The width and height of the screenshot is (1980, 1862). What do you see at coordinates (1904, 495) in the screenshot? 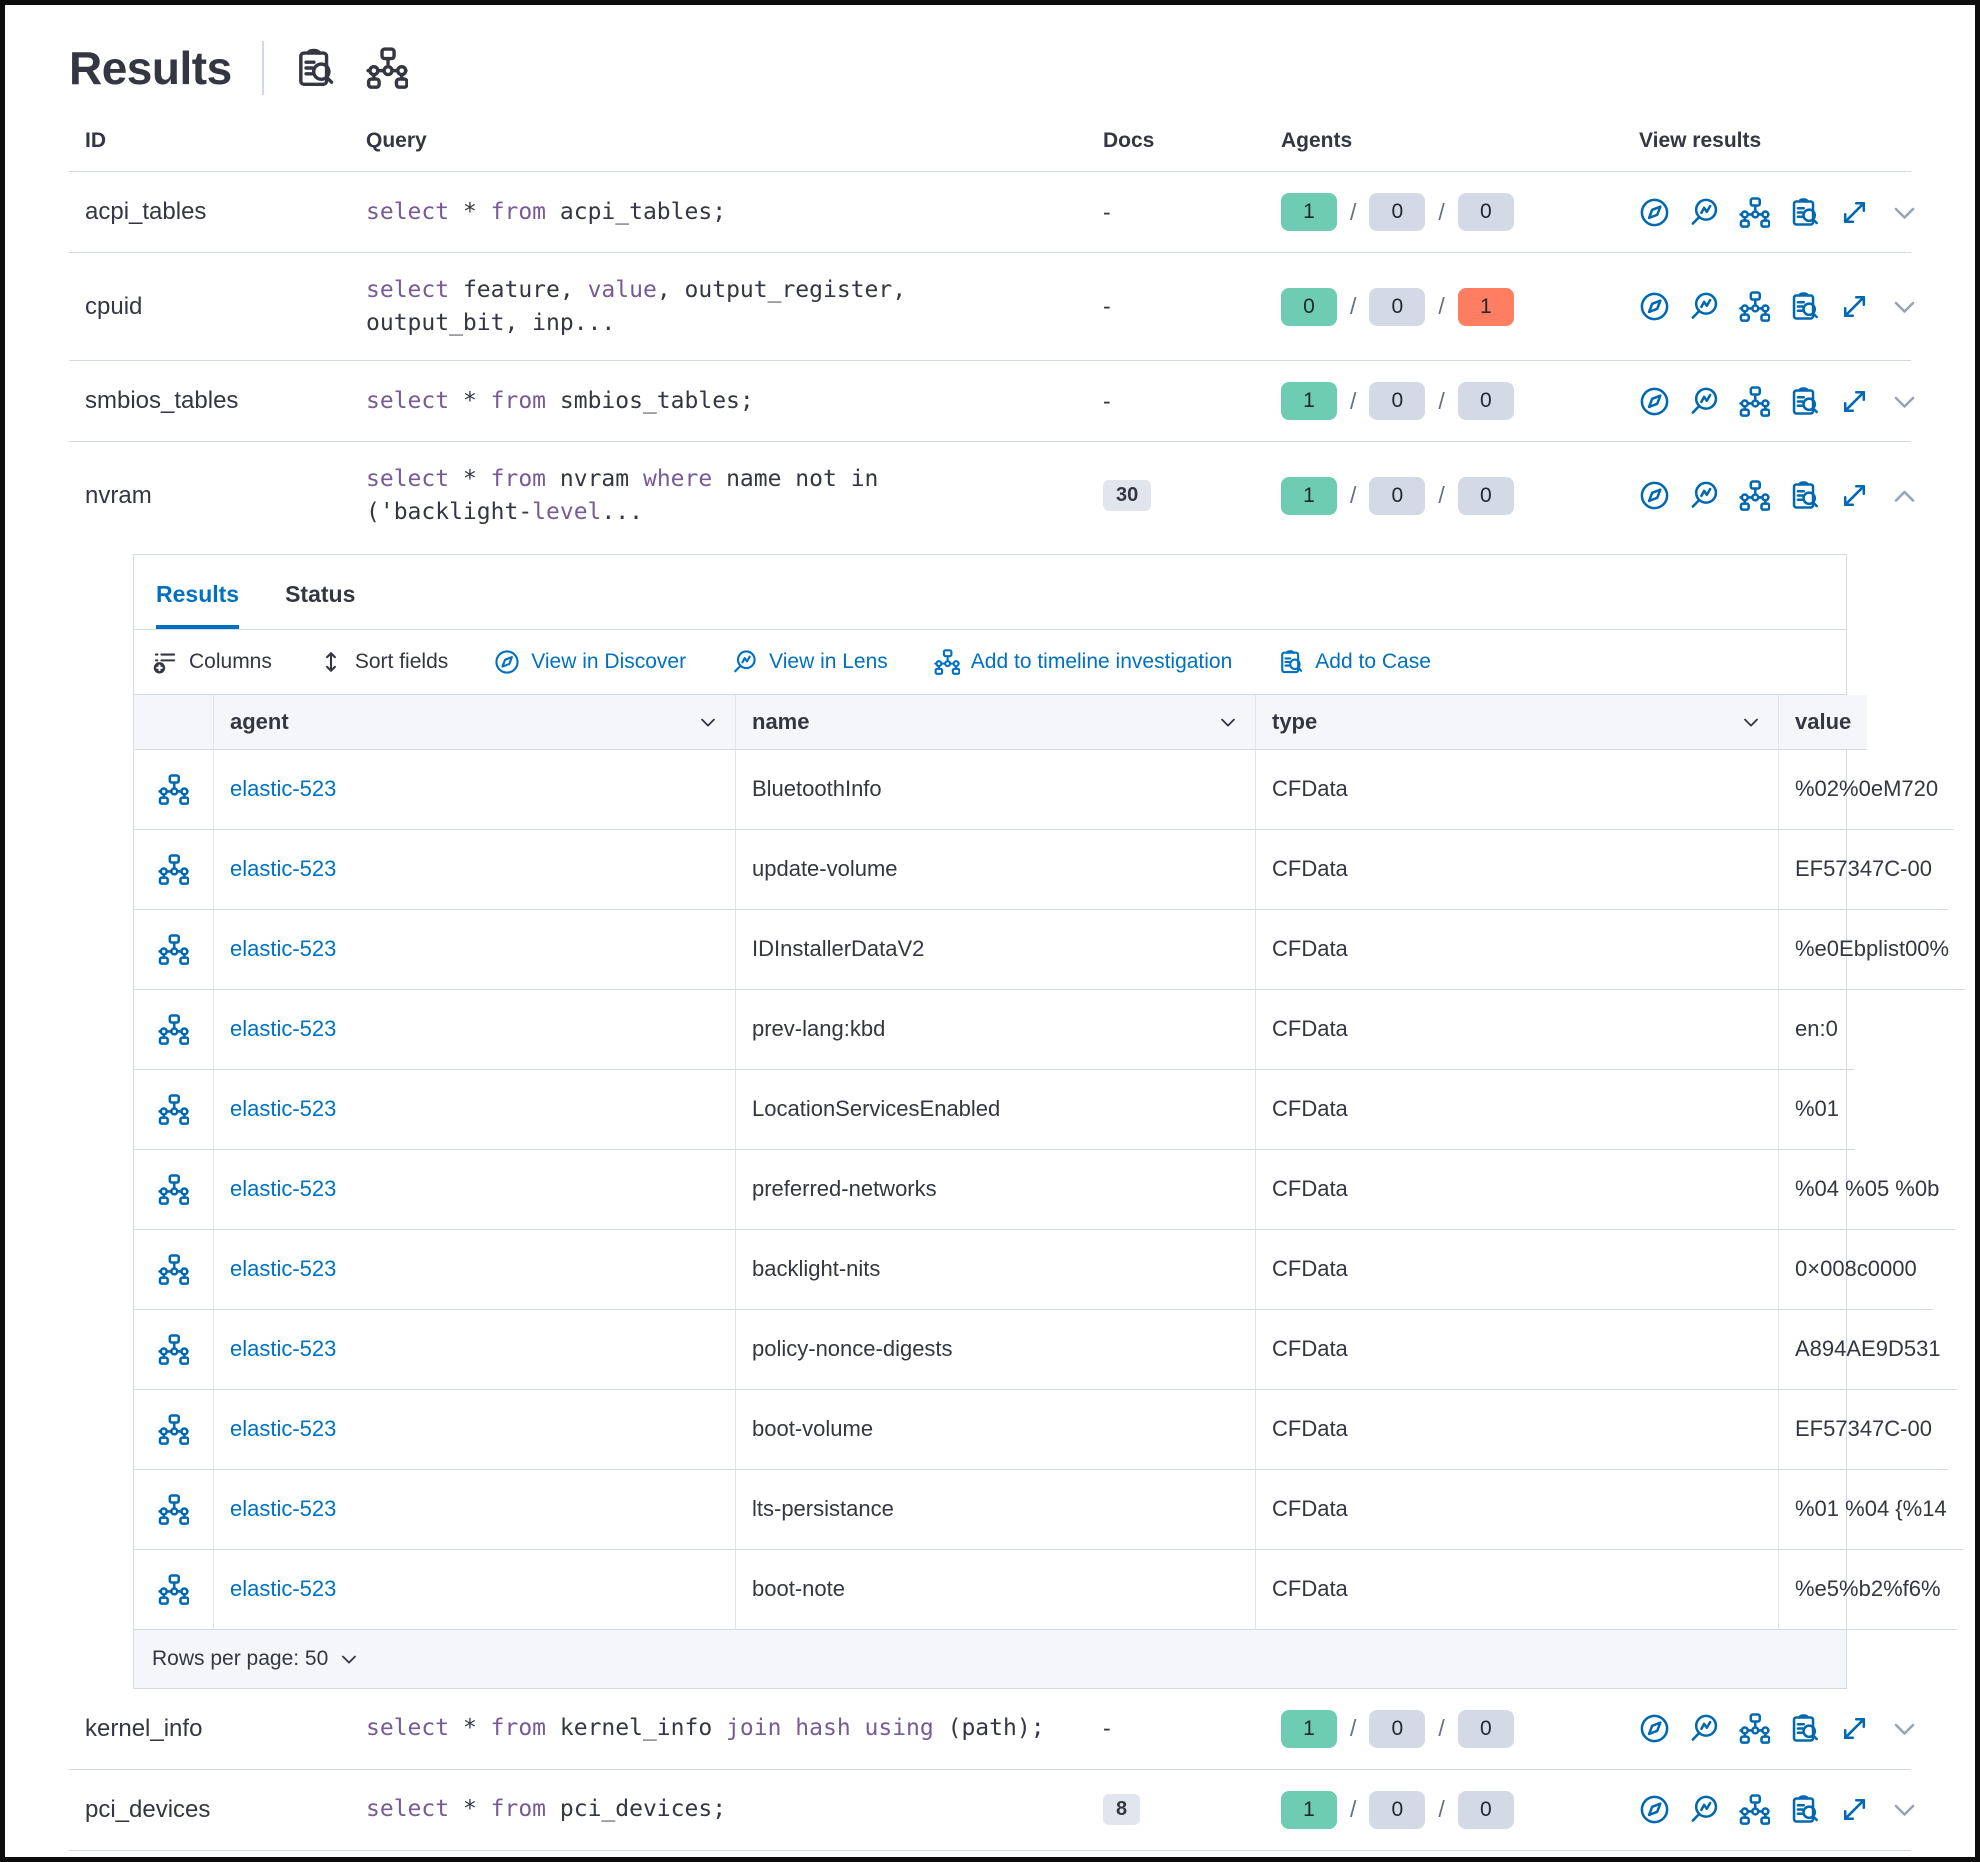
I see `chevron-up-icon` at bounding box center [1904, 495].